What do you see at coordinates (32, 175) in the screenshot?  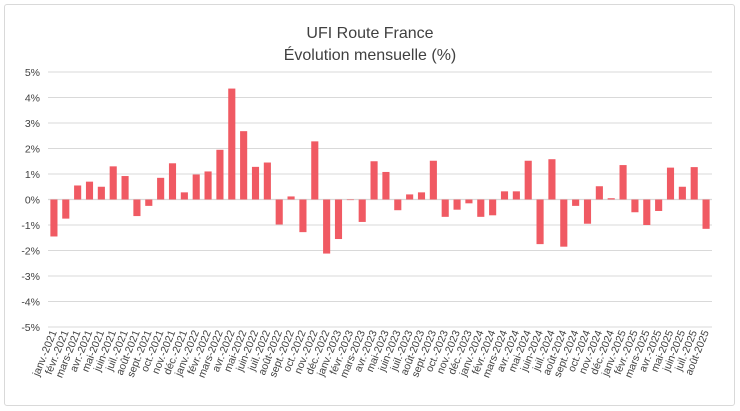 I see `y-tick-label: 1%` at bounding box center [32, 175].